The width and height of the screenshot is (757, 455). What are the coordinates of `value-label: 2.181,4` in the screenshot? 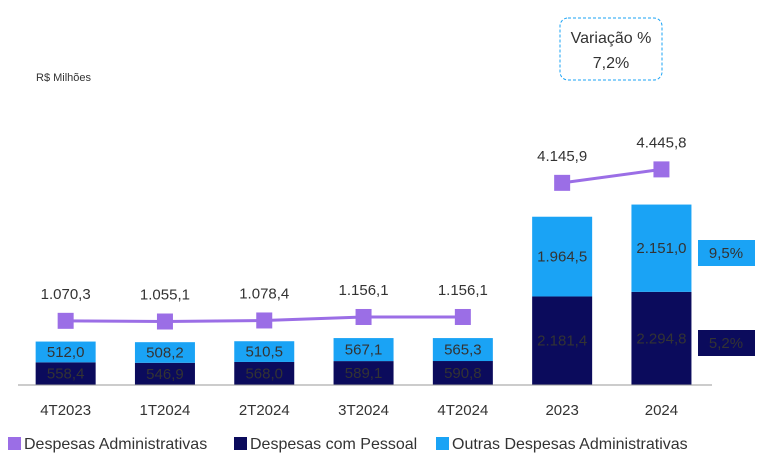 It's located at (562, 341).